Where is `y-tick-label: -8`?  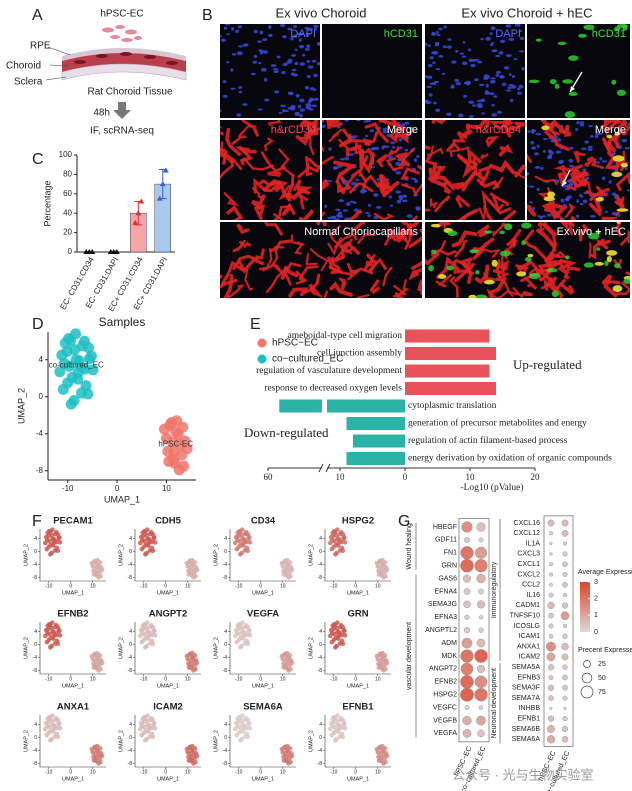
y-tick-label: -8 is located at coordinates (35, 671).